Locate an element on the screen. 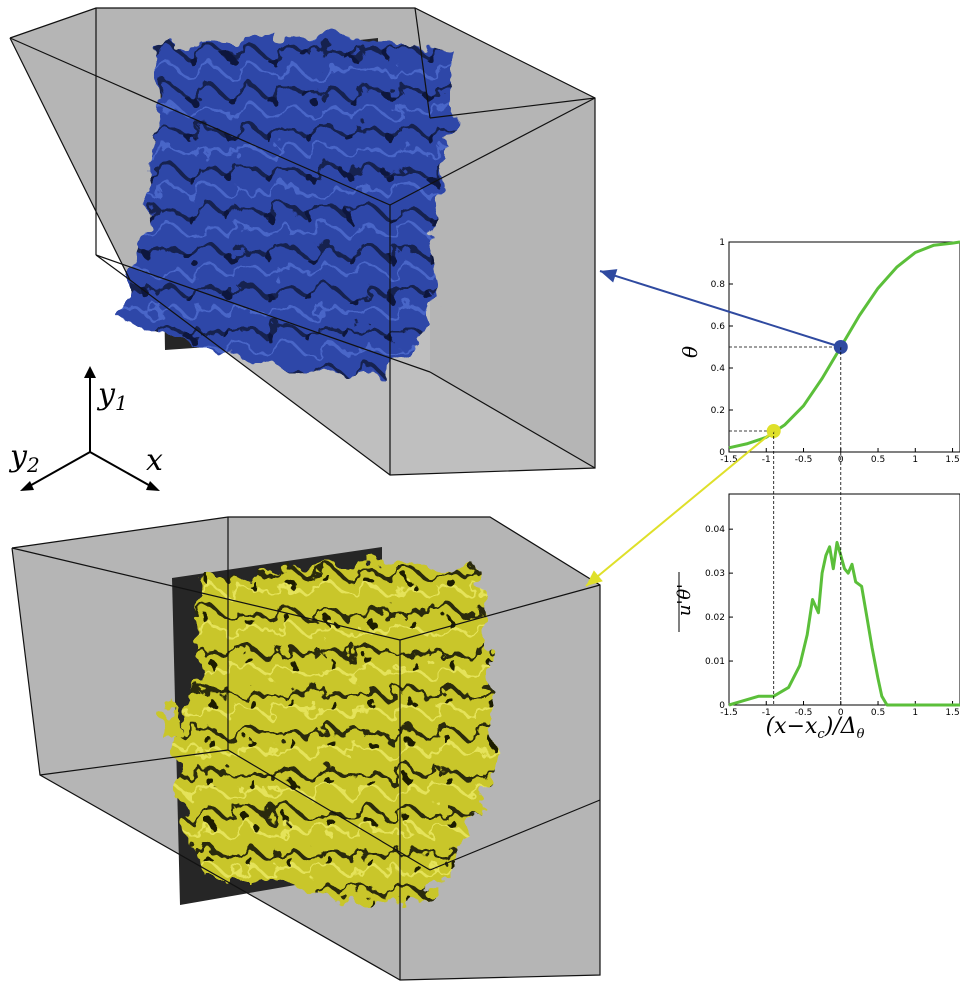  yellow-isosurface is located at coordinates (327, 732).